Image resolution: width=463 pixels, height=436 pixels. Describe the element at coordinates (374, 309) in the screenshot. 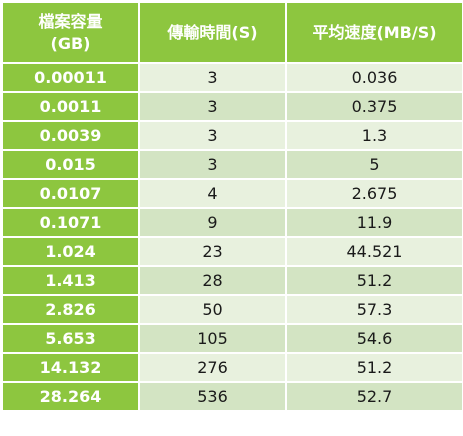

I see `average-speed-cell: 57.3` at that location.